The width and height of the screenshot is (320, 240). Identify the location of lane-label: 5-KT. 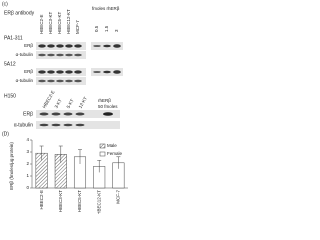
(70, 103).